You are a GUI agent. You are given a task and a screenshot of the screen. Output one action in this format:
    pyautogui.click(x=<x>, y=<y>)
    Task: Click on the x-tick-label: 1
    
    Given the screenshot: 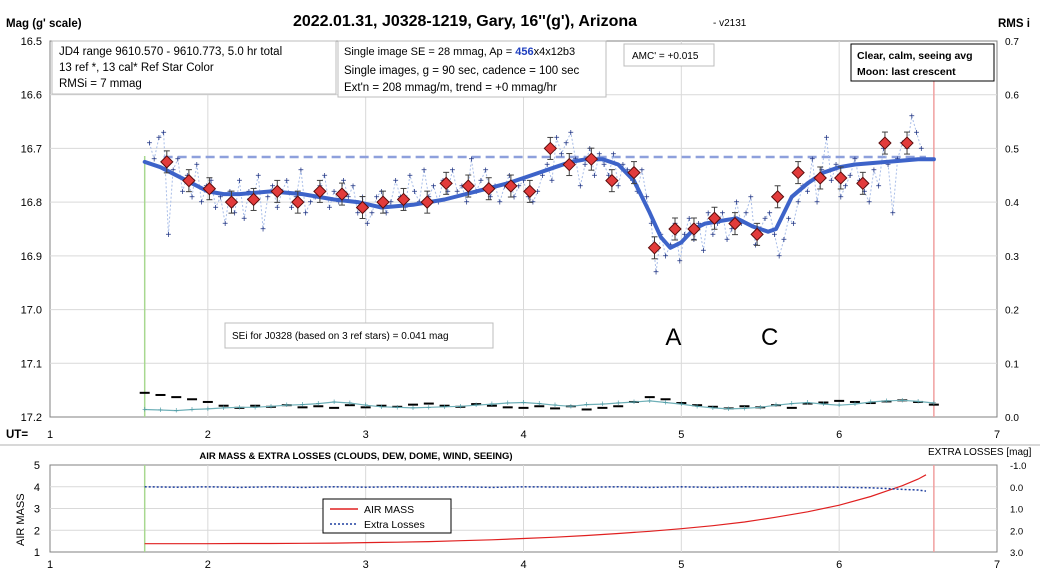 What is the action you would take?
    pyautogui.click(x=50, y=565)
    